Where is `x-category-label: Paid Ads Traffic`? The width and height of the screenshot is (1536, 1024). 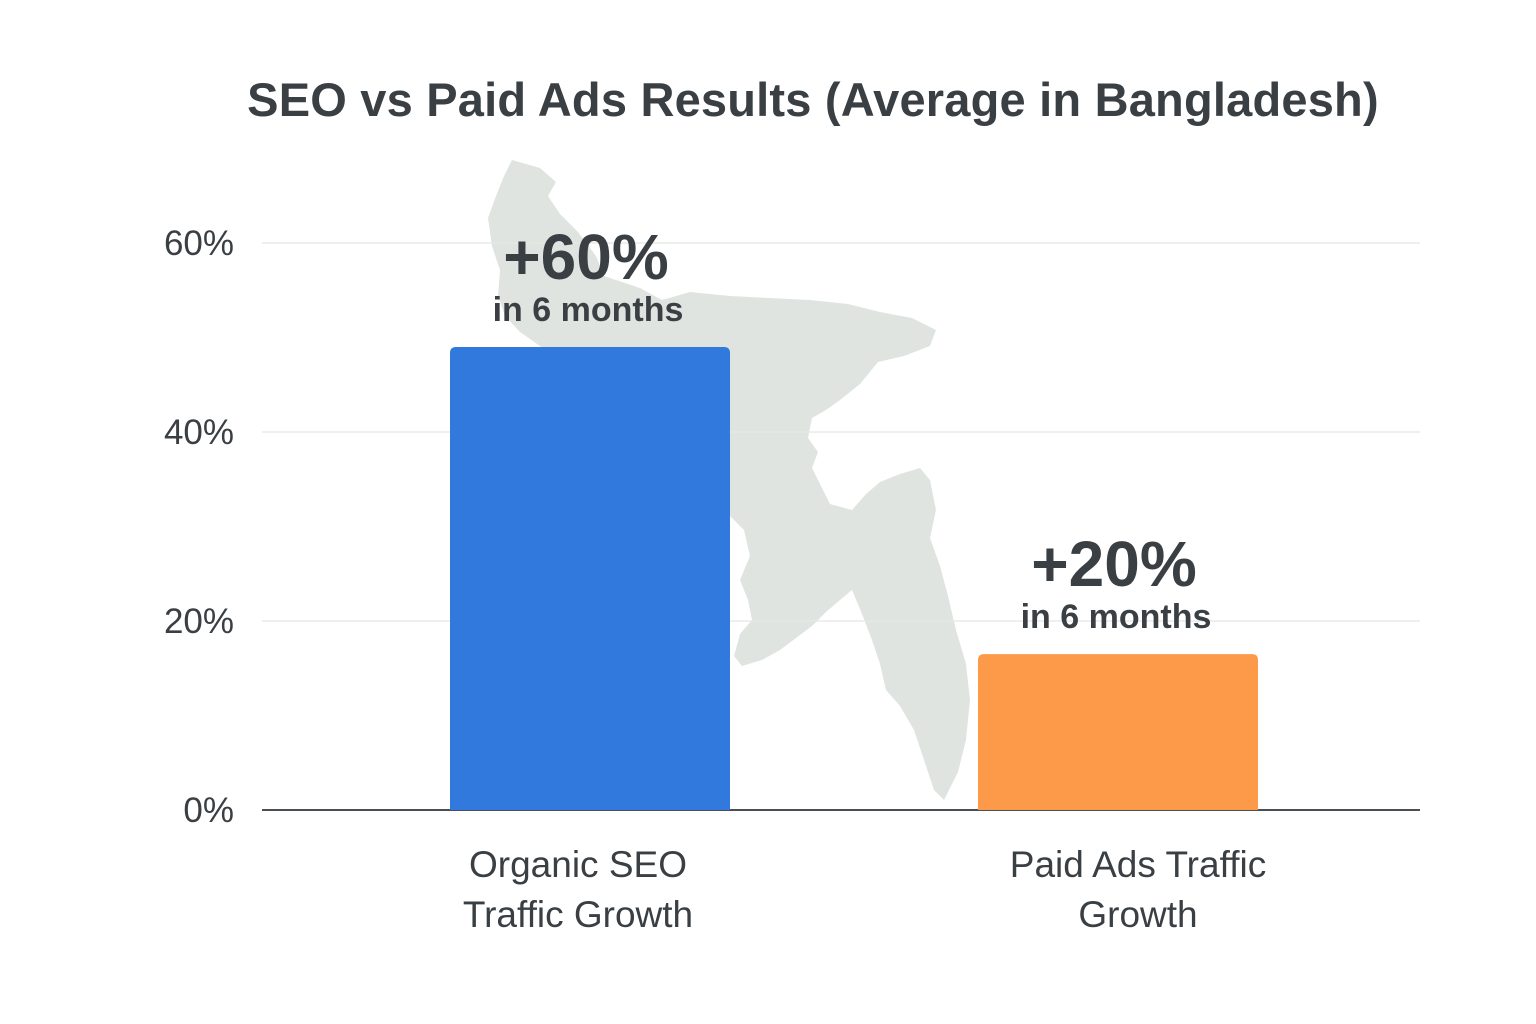
x-category-label: Paid Ads Traffic is located at coordinates (1138, 864).